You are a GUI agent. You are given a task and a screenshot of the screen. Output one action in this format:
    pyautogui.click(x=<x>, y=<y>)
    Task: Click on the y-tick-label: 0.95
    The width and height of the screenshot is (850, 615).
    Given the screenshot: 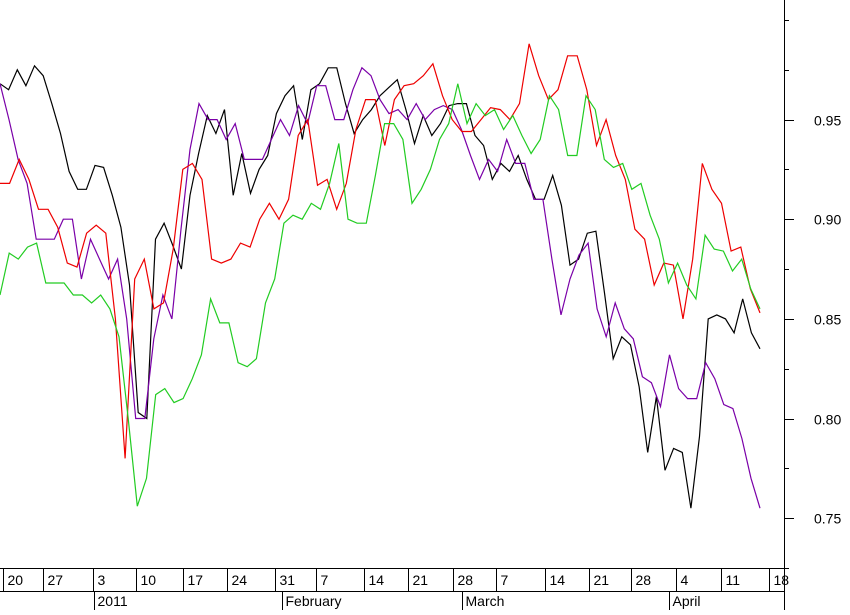 What is the action you would take?
    pyautogui.click(x=827, y=121)
    